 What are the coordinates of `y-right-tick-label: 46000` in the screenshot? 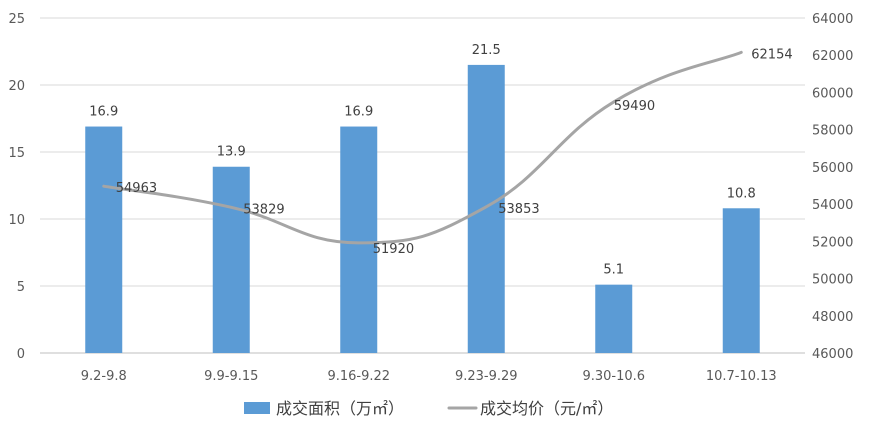 It's located at (832, 354).